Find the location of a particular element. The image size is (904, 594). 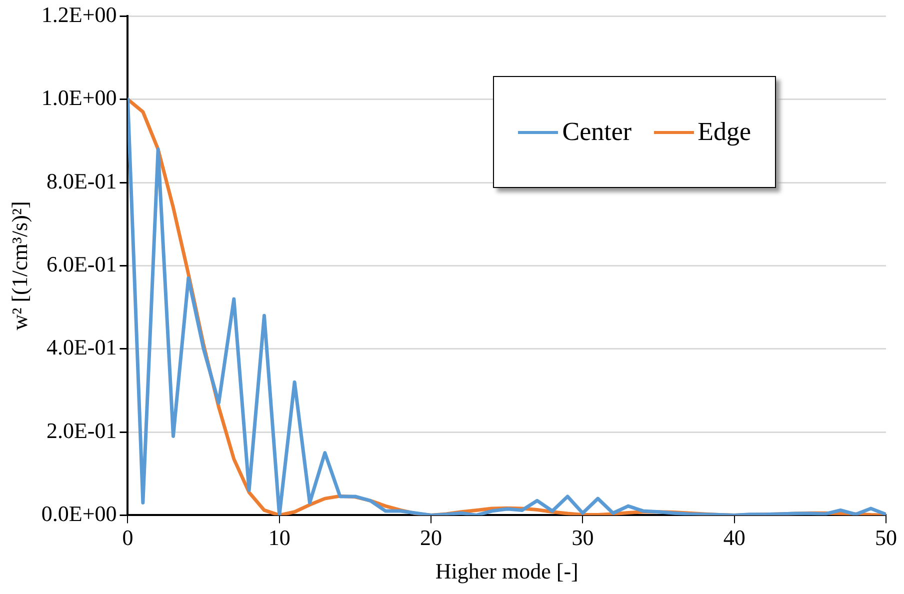

legend-label: Edge is located at coordinates (724, 132).